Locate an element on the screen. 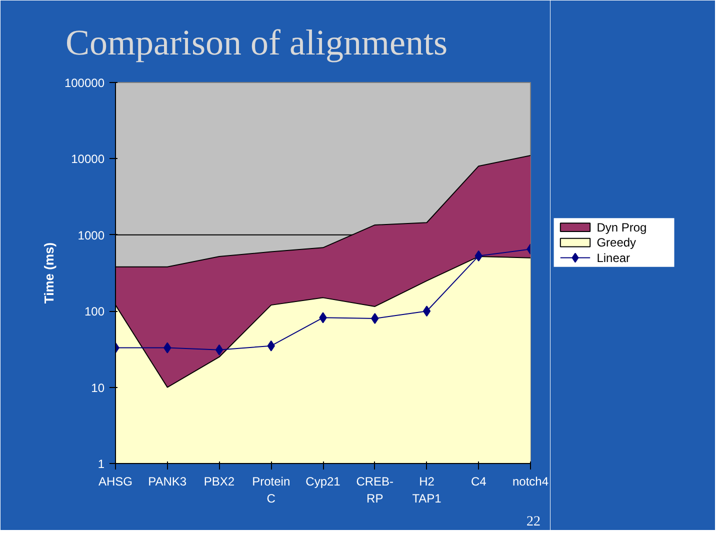  x-tick-label: C4 is located at coordinates (478, 481).